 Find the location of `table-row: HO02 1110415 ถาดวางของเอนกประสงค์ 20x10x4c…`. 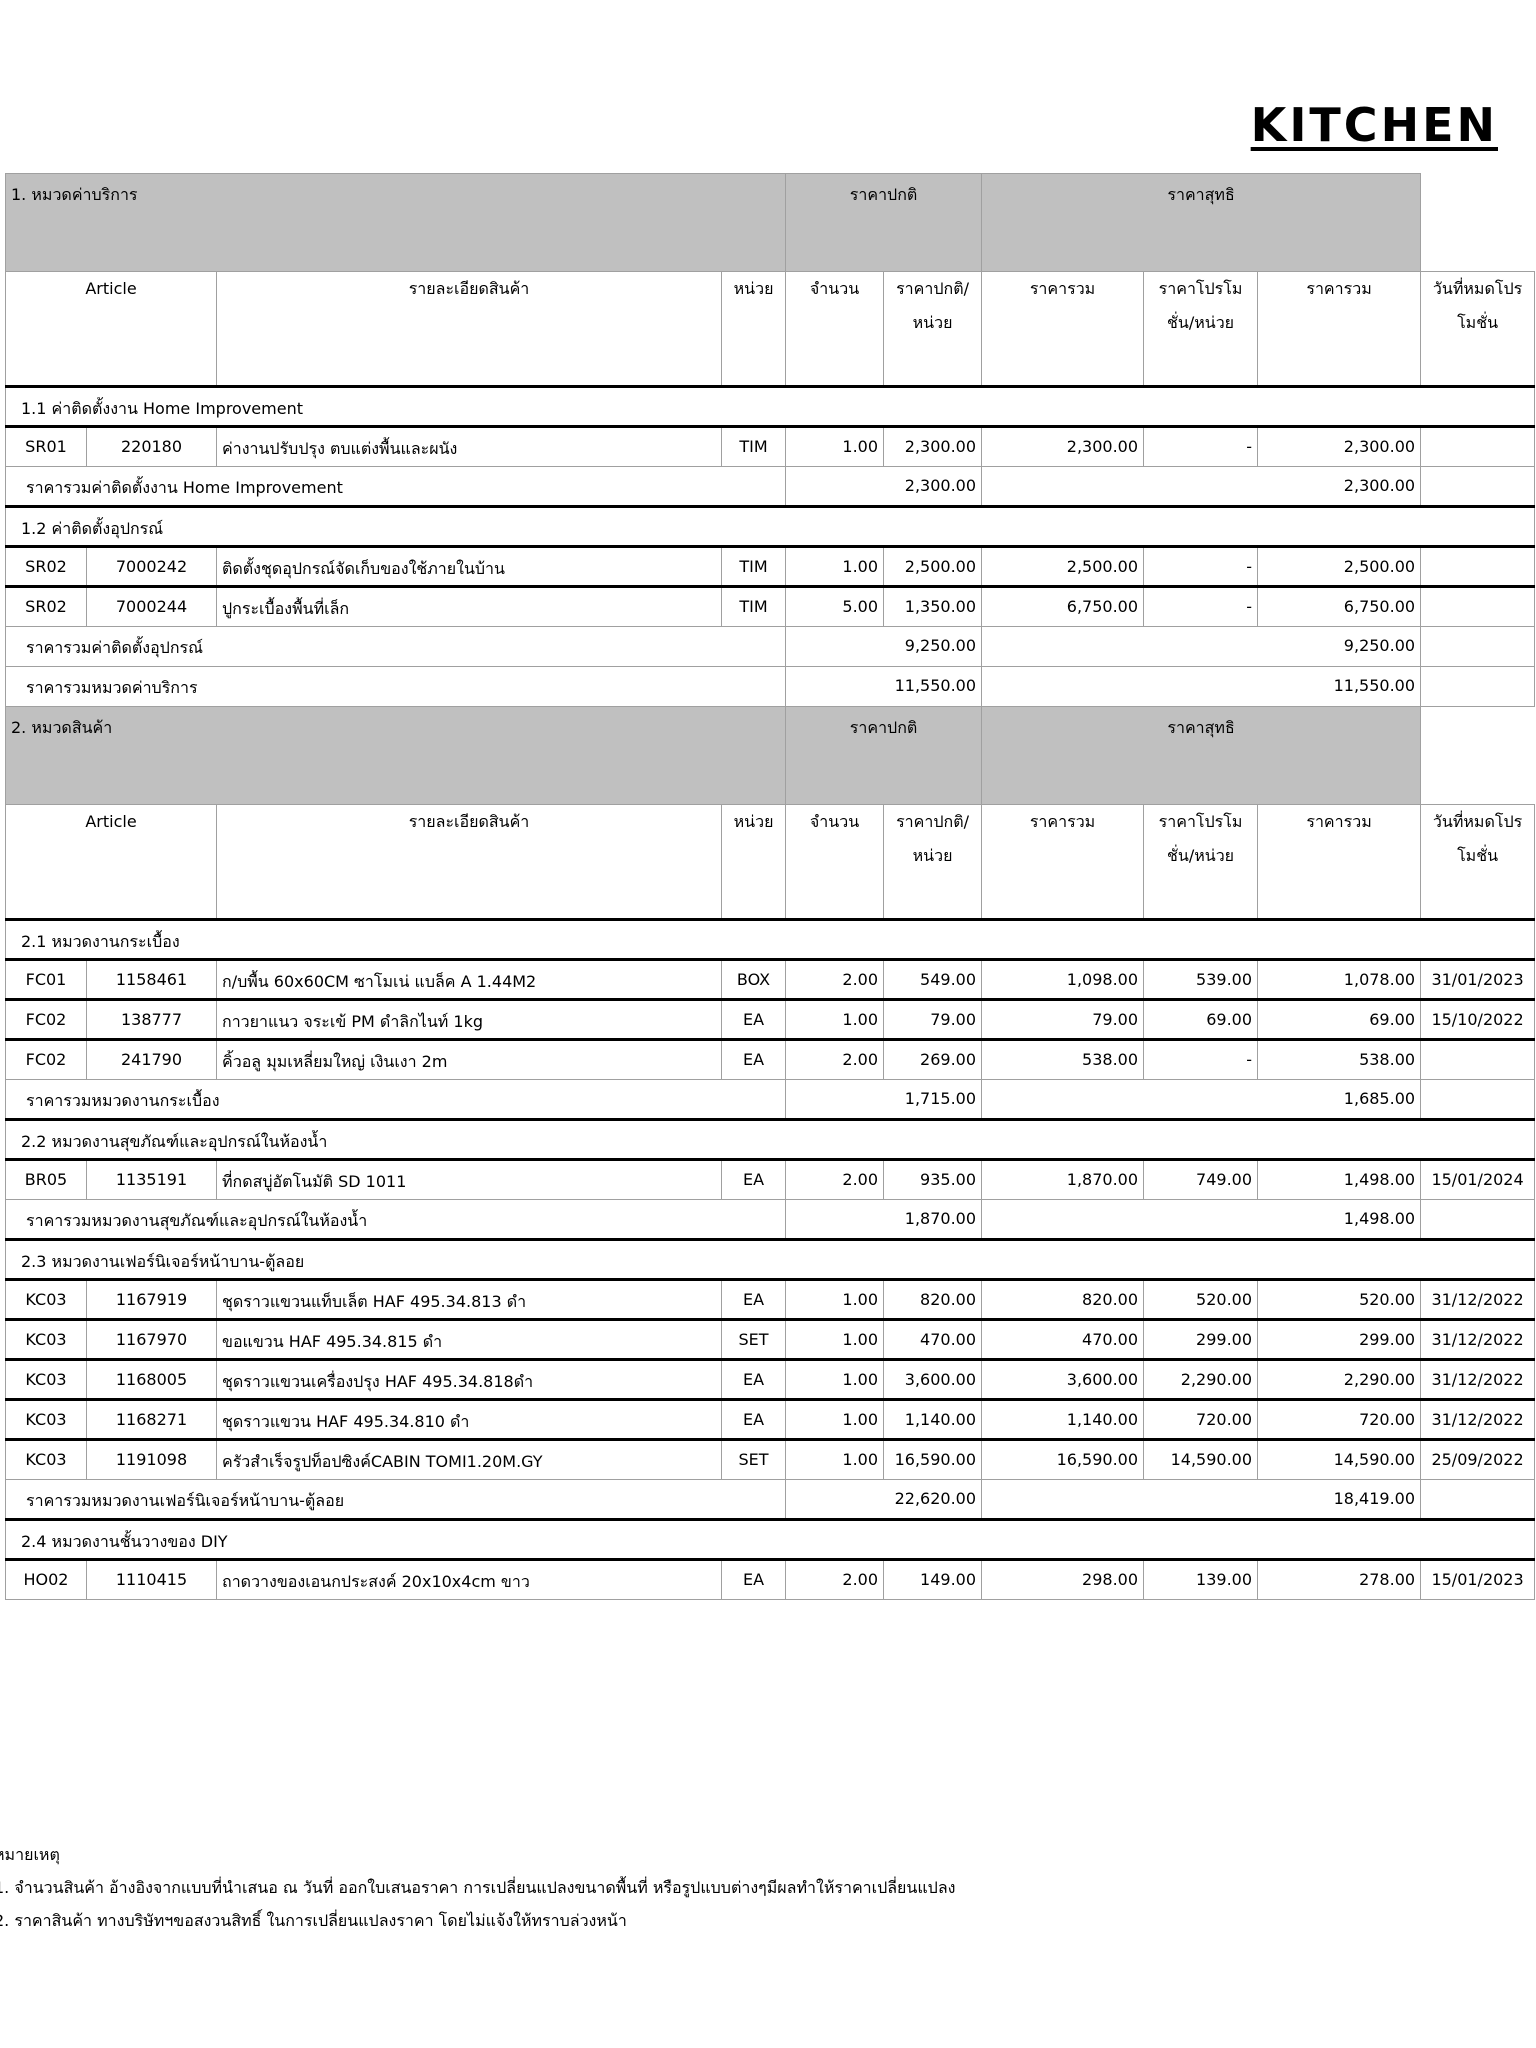

table-row: HO02 1110415 ถาดวางของเอนกประสงค์ 20x10x4c… is located at coordinates (770, 1579).